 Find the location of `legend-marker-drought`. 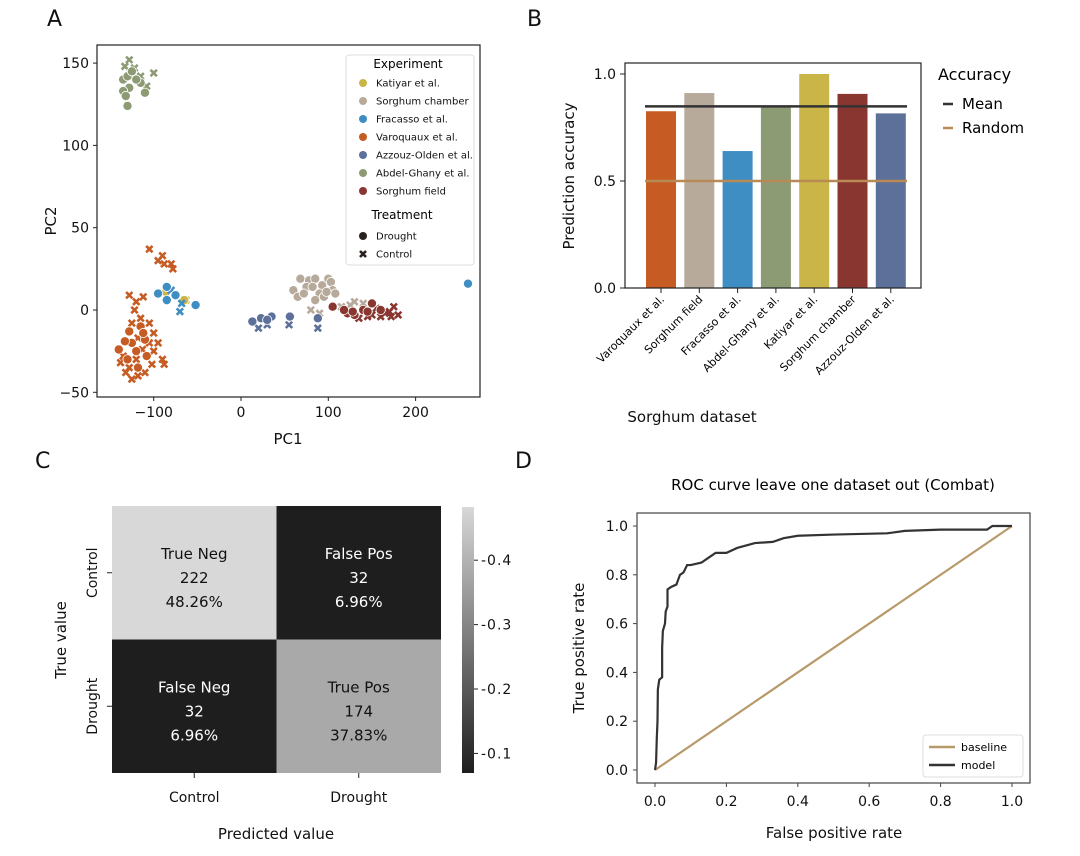

legend-marker-drought is located at coordinates (363, 236).